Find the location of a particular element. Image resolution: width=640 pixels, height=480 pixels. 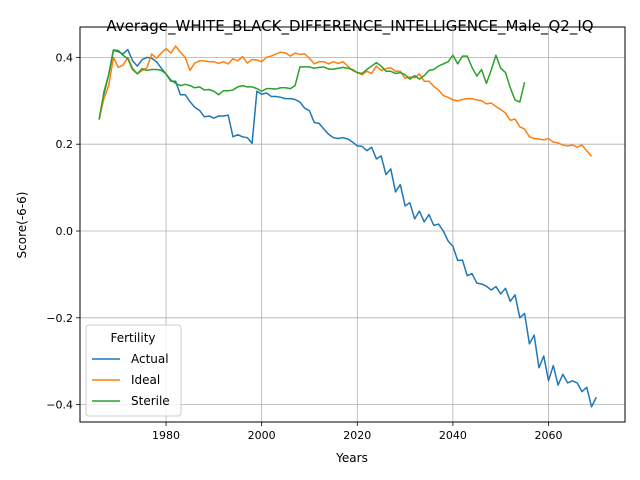

x-tick-label: 2040 is located at coordinates (453, 435).